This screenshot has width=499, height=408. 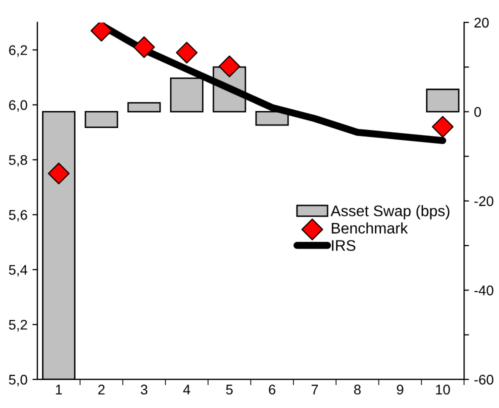 What do you see at coordinates (400, 389) in the screenshot?
I see `x-tick-label: 9` at bounding box center [400, 389].